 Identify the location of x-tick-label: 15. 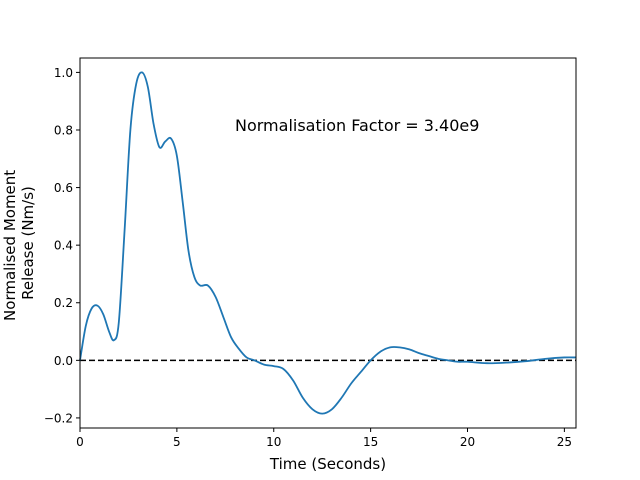
(370, 442).